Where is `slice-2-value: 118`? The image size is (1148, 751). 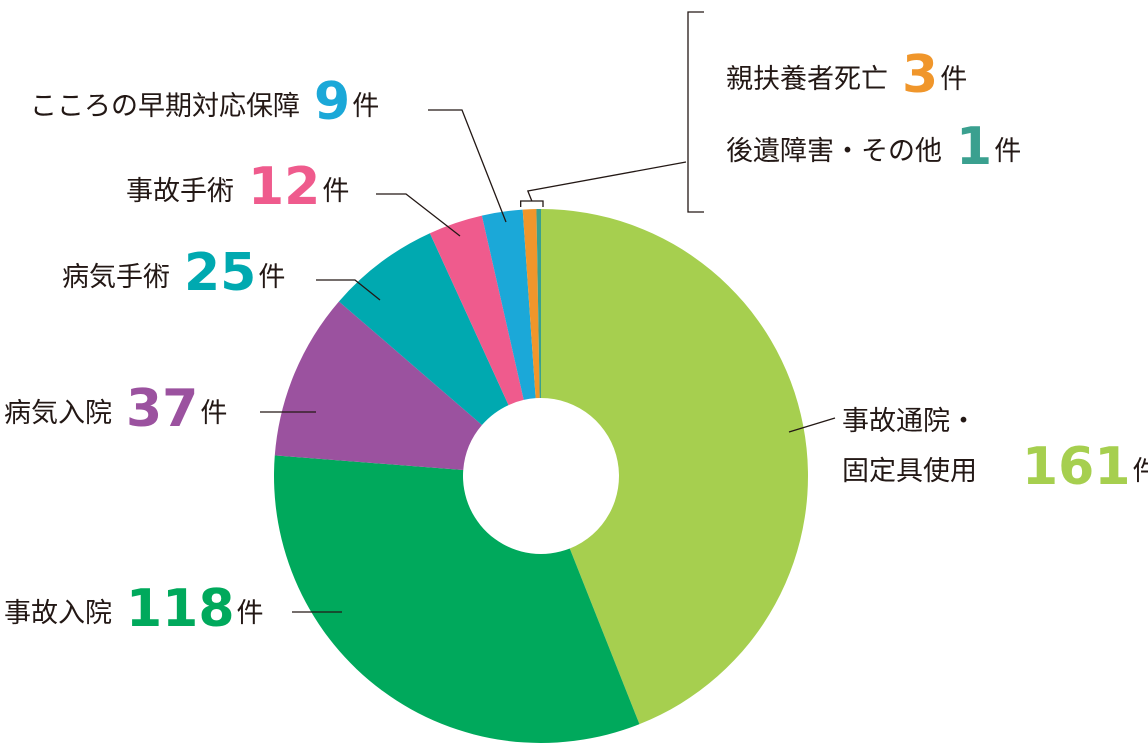
slice-2-value: 118 is located at coordinates (180, 609).